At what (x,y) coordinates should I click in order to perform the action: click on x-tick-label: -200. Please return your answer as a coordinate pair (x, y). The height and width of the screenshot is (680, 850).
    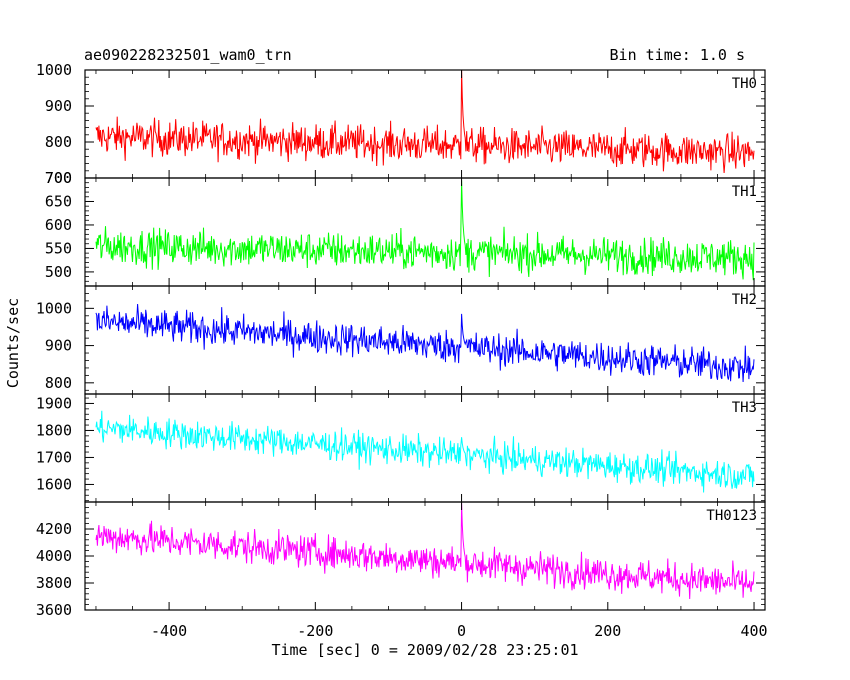
    Looking at the image, I should click on (315, 631).